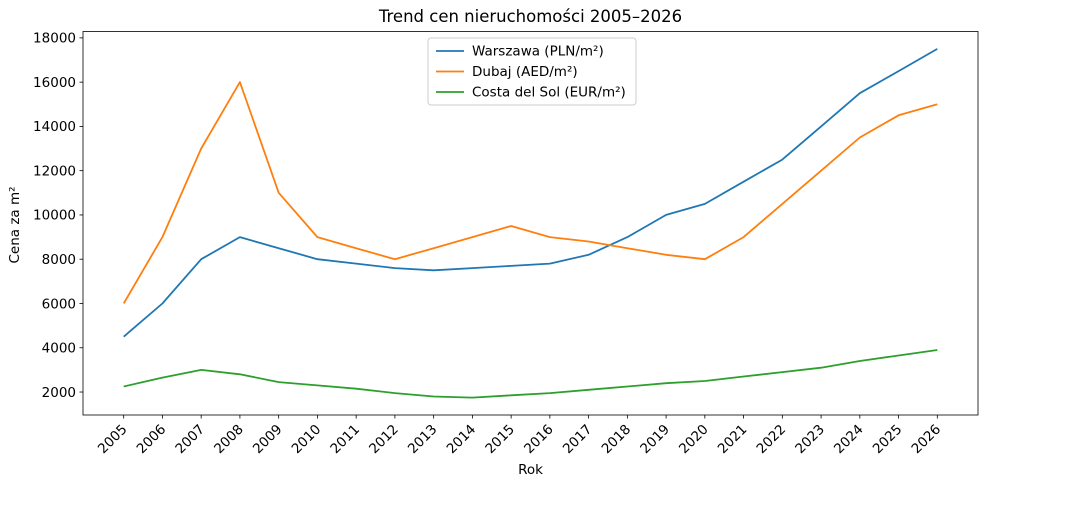 This screenshot has width=1072, height=512. Describe the element at coordinates (54, 39) in the screenshot. I see `y-tick-label: 18000` at that location.